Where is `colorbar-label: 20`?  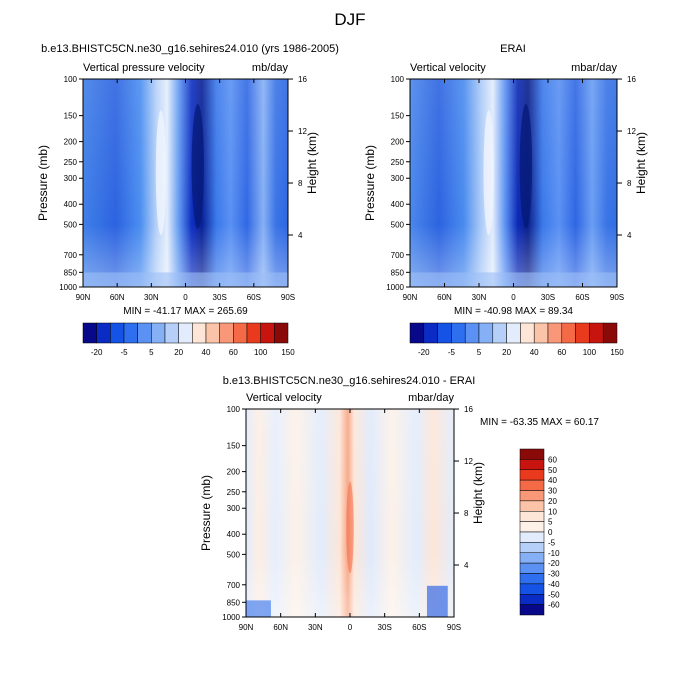
colorbar-label: 20 is located at coordinates (506, 352).